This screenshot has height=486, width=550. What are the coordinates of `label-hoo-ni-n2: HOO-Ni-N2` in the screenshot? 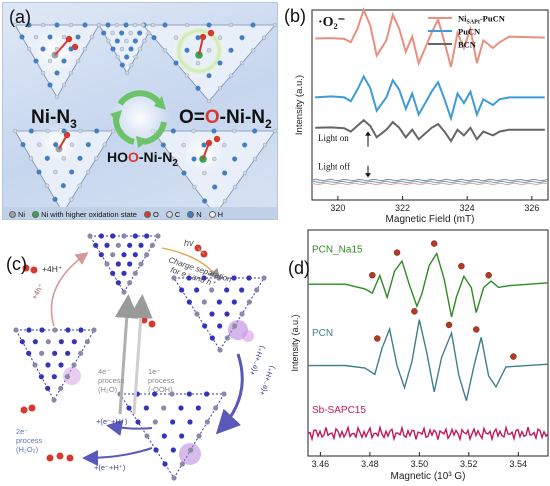 It's located at (142, 159).